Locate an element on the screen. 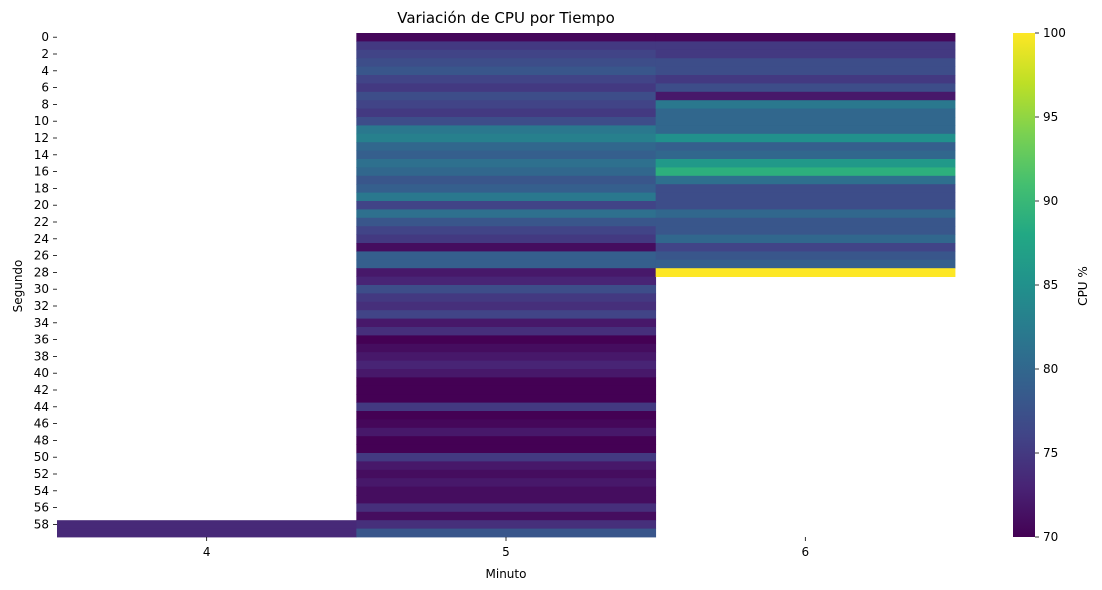  y-tick-label: 50 is located at coordinates (41, 457).